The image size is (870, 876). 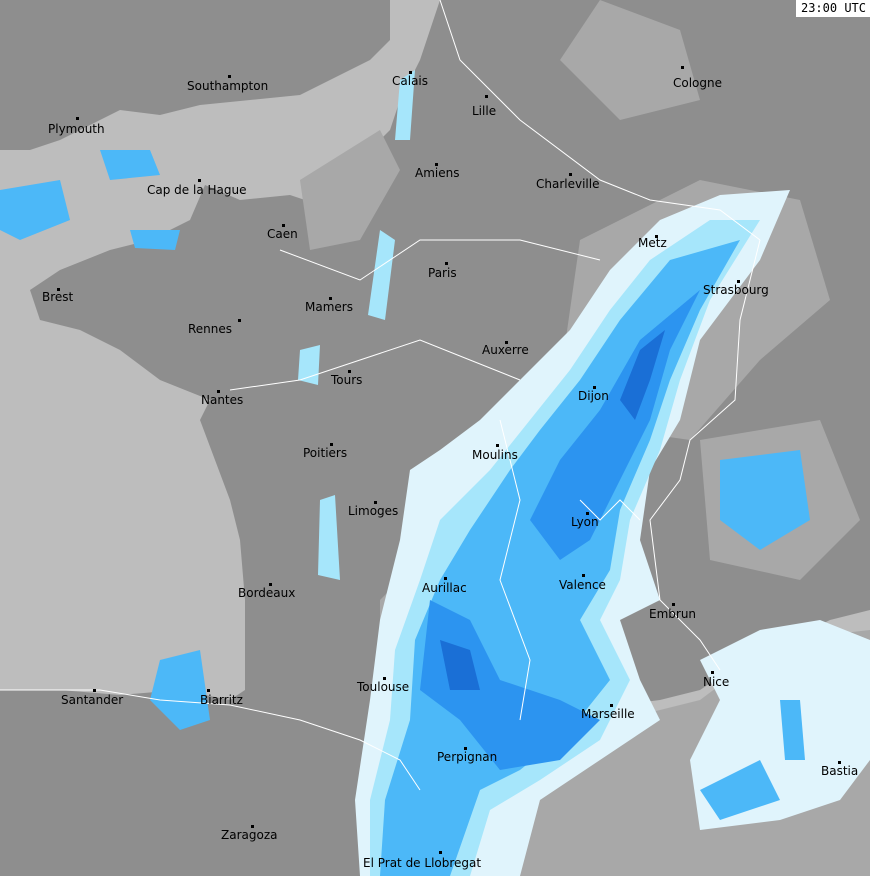 What do you see at coordinates (325, 453) in the screenshot?
I see `city-label: Poitiers` at bounding box center [325, 453].